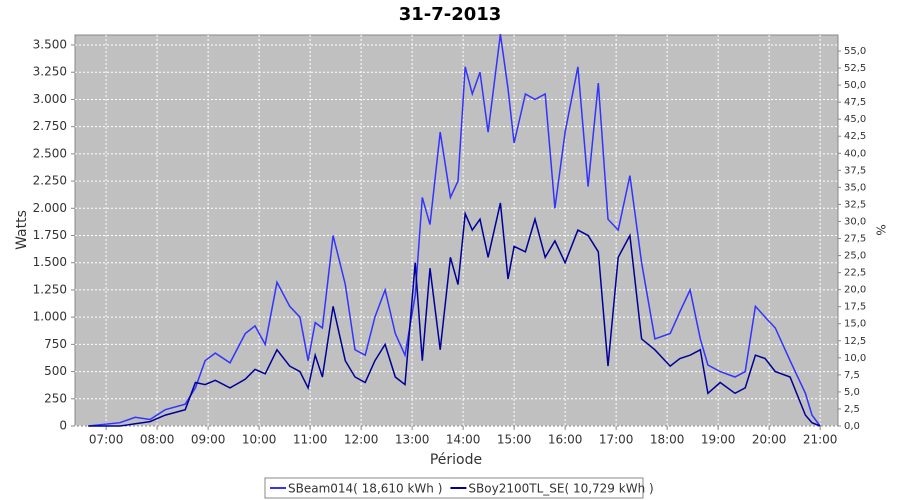 This screenshot has width=900, height=500. What do you see at coordinates (852, 392) in the screenshot?
I see `y2-tick-label: 5,0` at bounding box center [852, 392].